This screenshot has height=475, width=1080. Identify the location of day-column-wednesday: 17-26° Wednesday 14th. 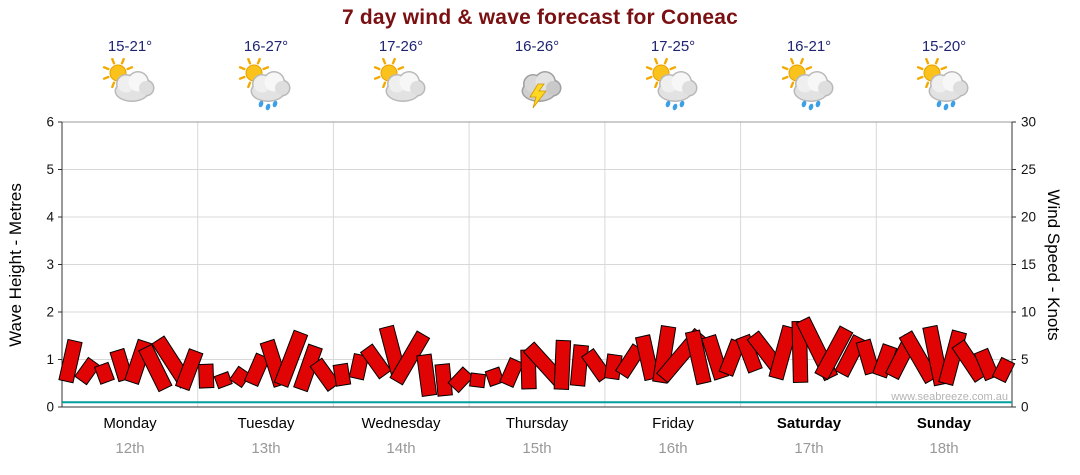
(401, 237).